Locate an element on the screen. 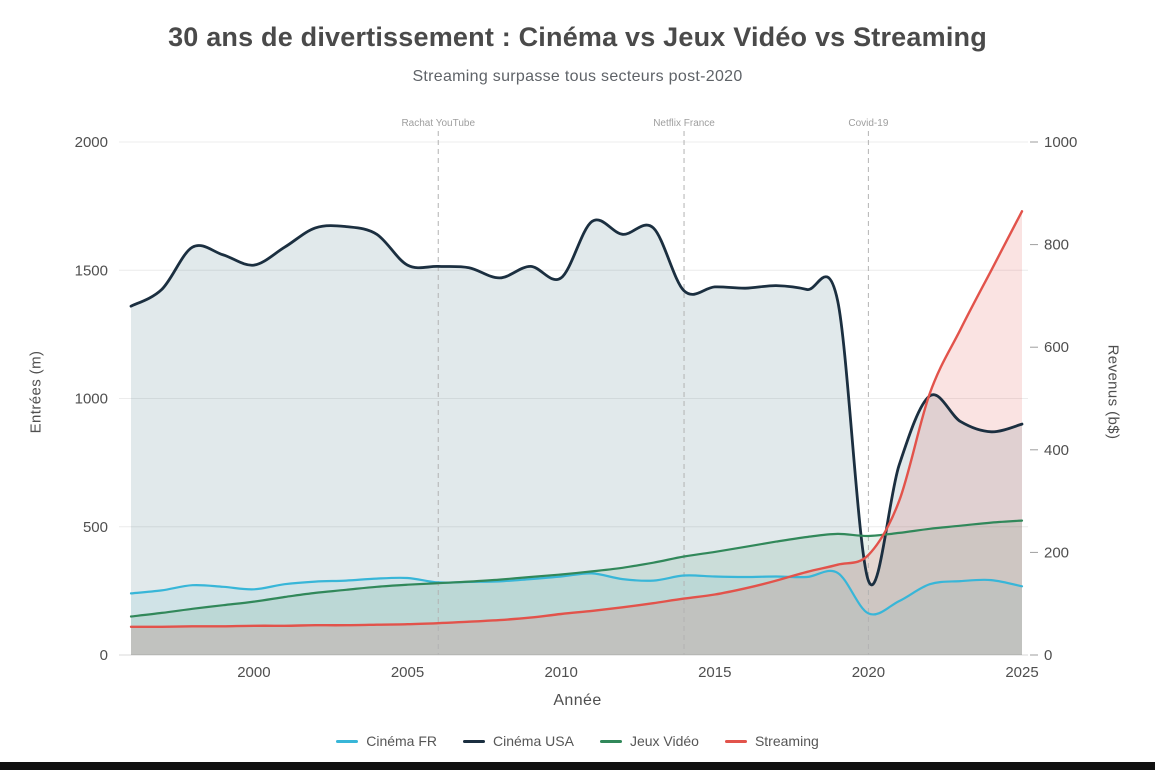 The height and width of the screenshot is (770, 1155). x-tick-label: 2010 is located at coordinates (560, 672).